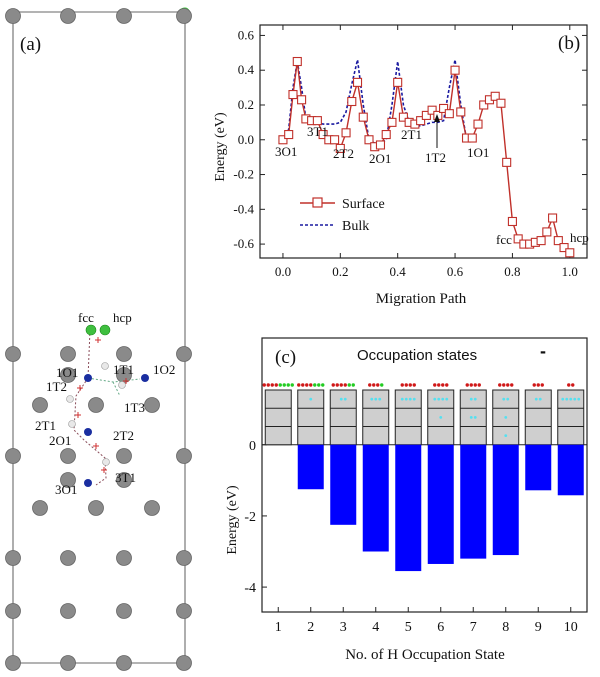 This screenshot has width=600, height=677. I want to click on x-tick-label: 6, so click(440, 627).